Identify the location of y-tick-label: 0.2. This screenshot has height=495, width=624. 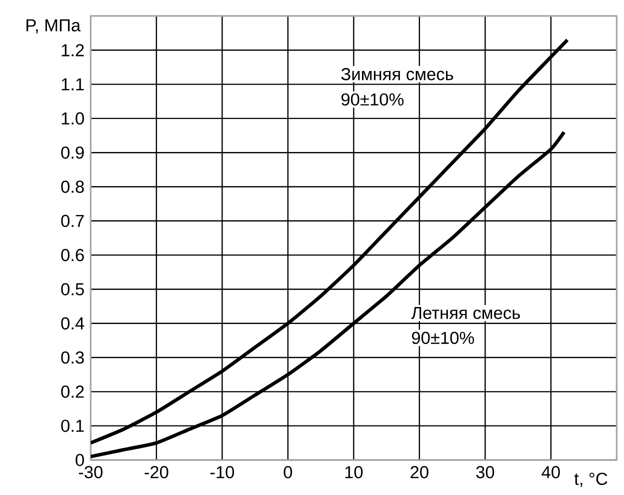
(72, 392).